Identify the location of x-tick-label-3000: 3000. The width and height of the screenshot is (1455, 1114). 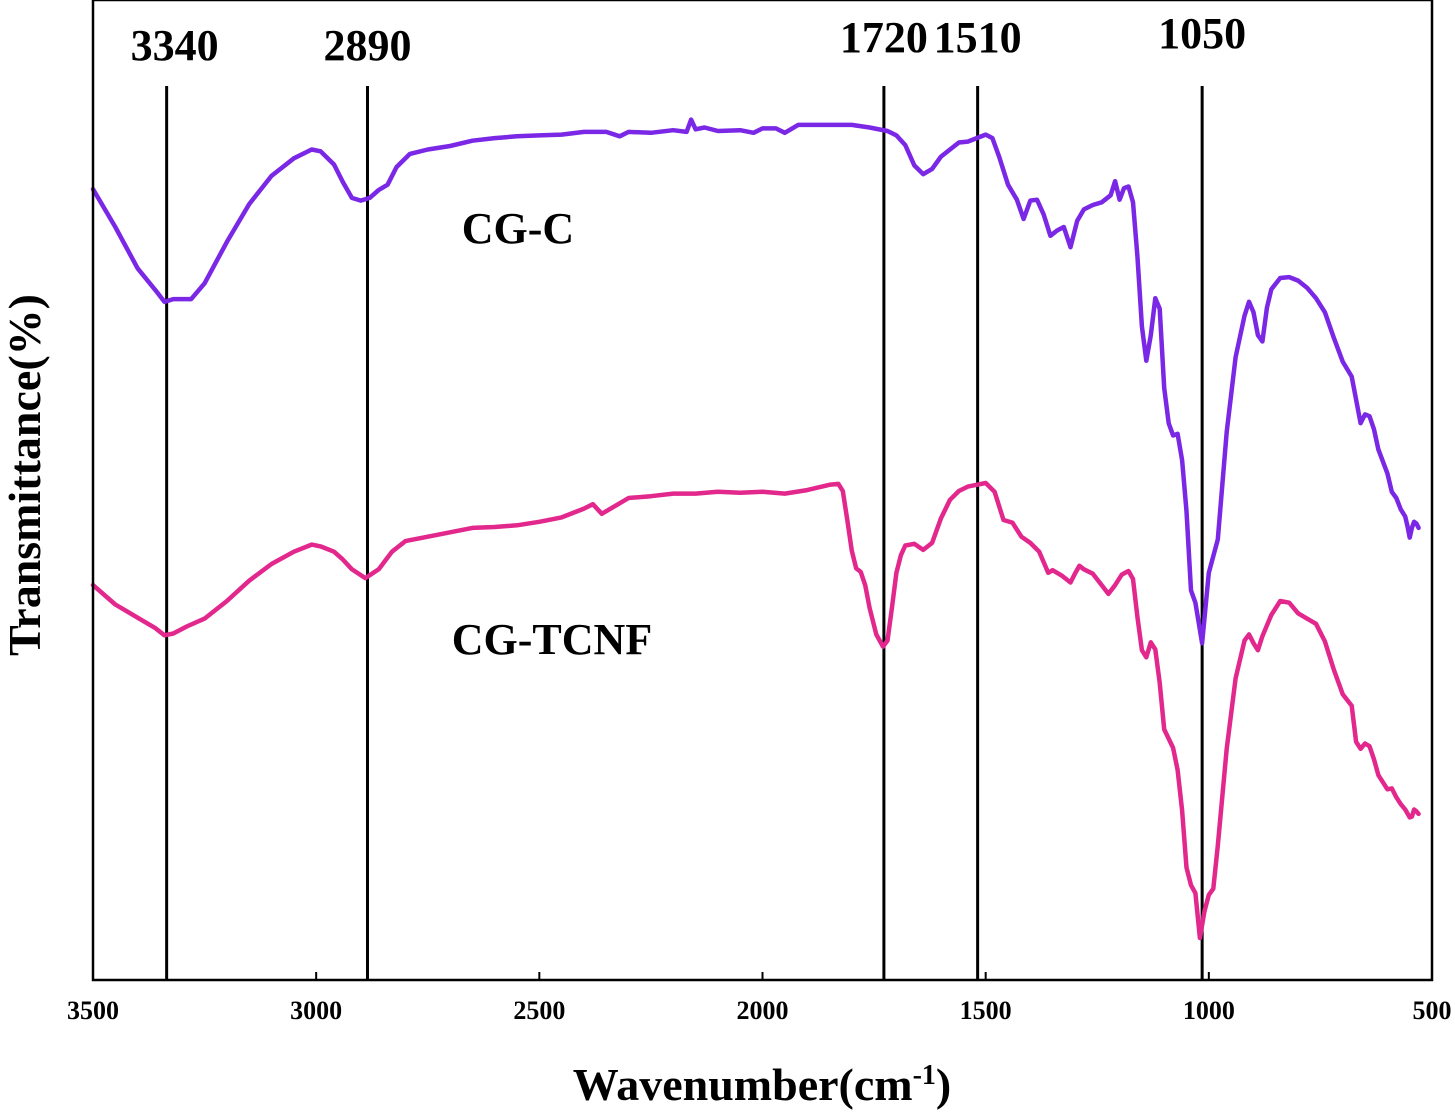
(316, 1010).